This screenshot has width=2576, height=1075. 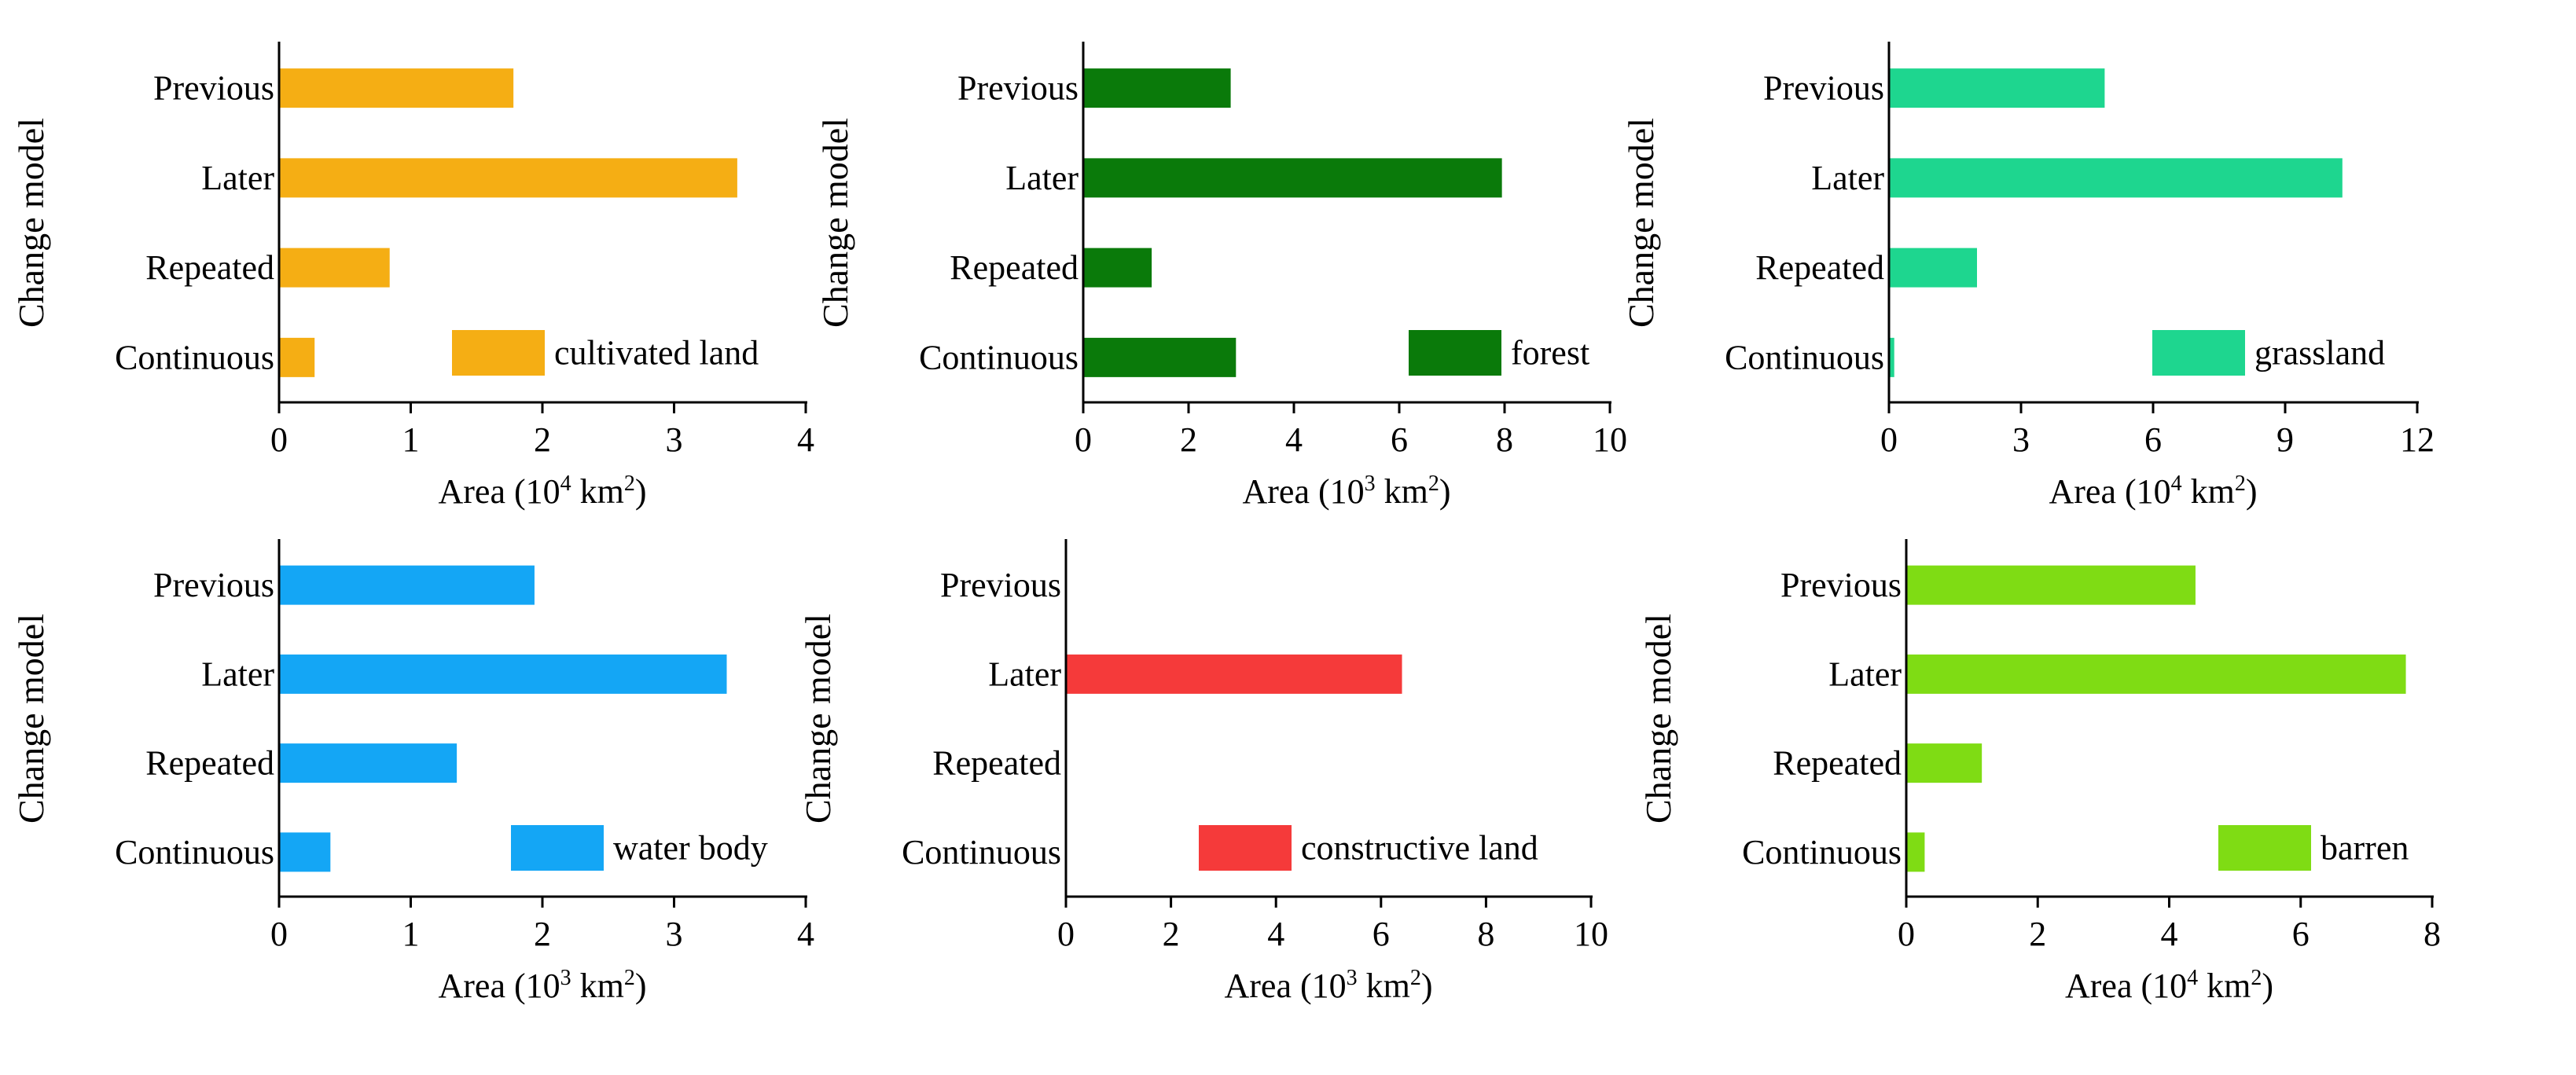 I want to click on legend-label: water body, so click(x=690, y=848).